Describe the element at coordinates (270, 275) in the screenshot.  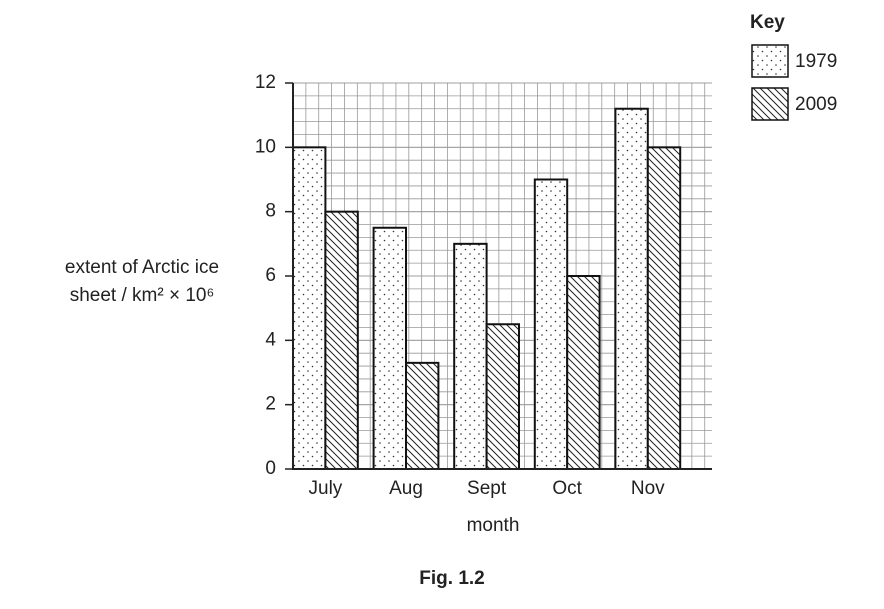
I see `y-tick-label: 6` at that location.